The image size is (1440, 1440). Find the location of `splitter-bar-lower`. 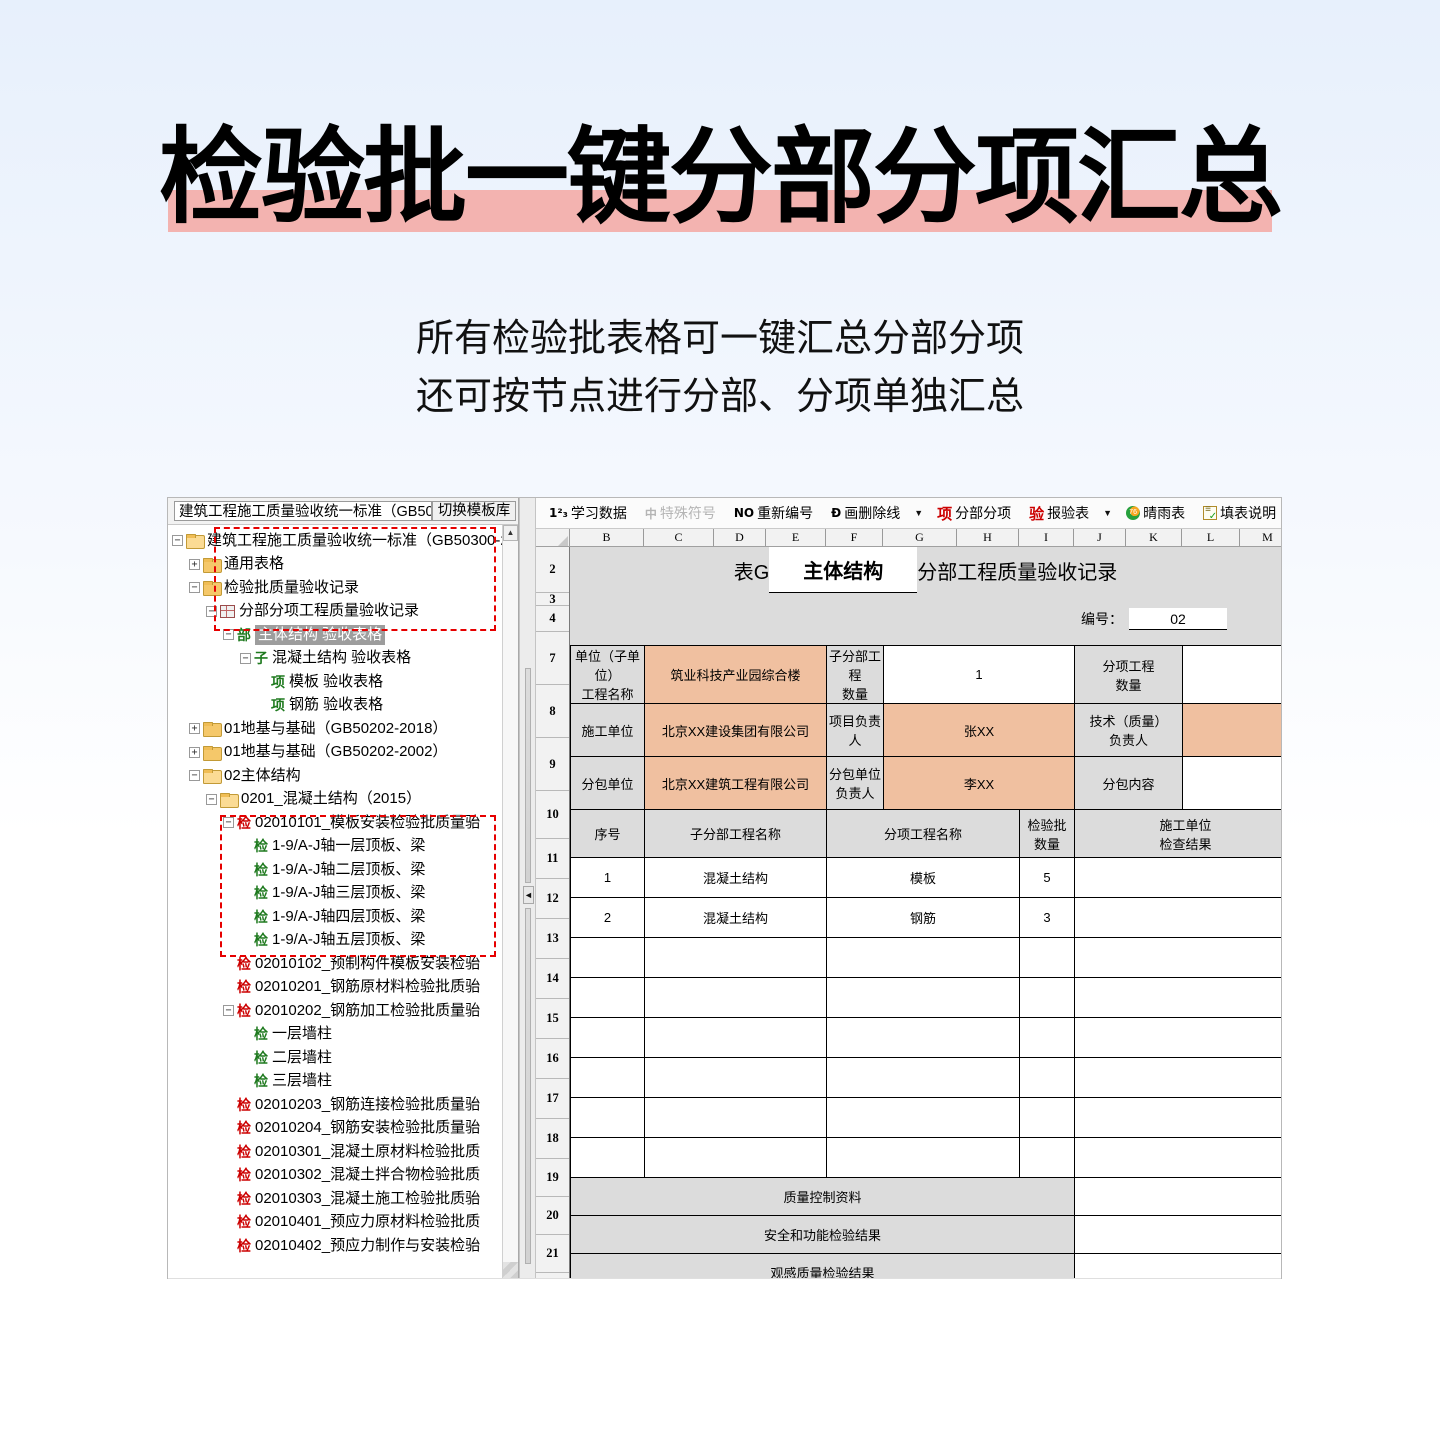

splitter-bar-lower is located at coordinates (528, 1086).